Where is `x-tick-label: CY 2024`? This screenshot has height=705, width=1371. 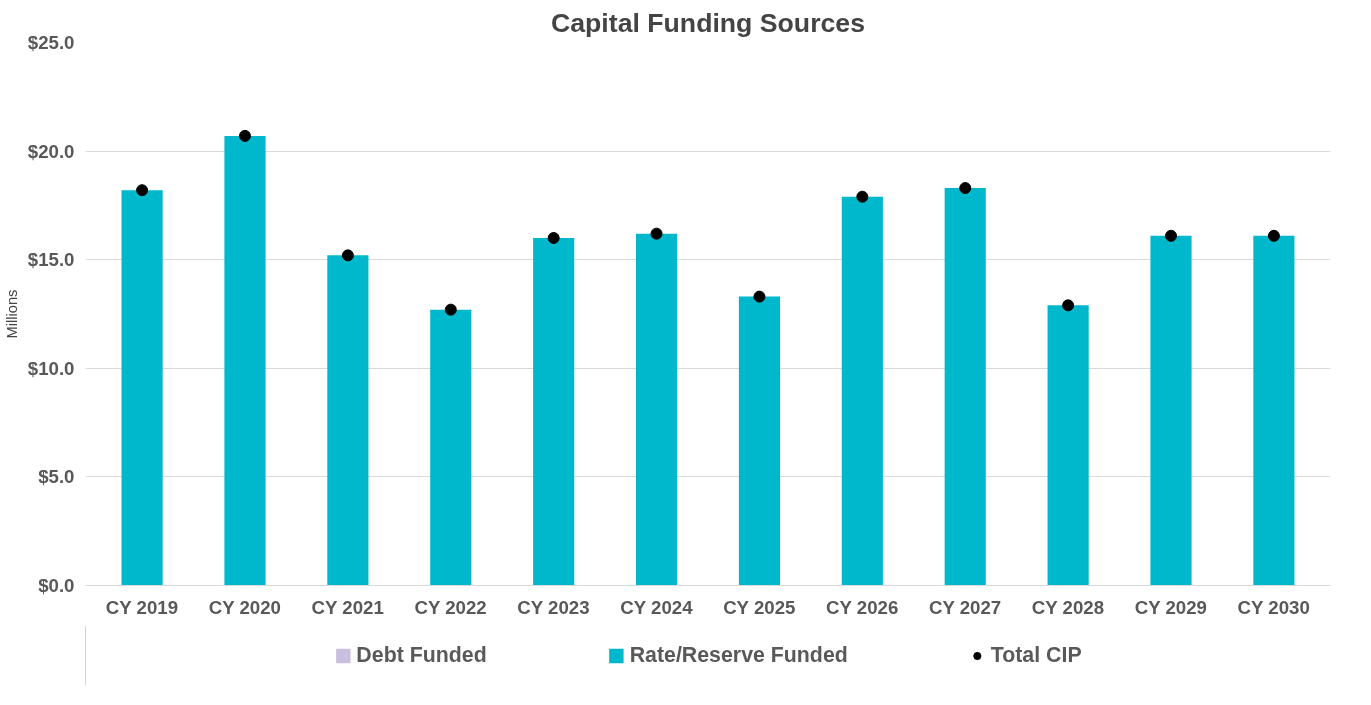 x-tick-label: CY 2024 is located at coordinates (657, 607).